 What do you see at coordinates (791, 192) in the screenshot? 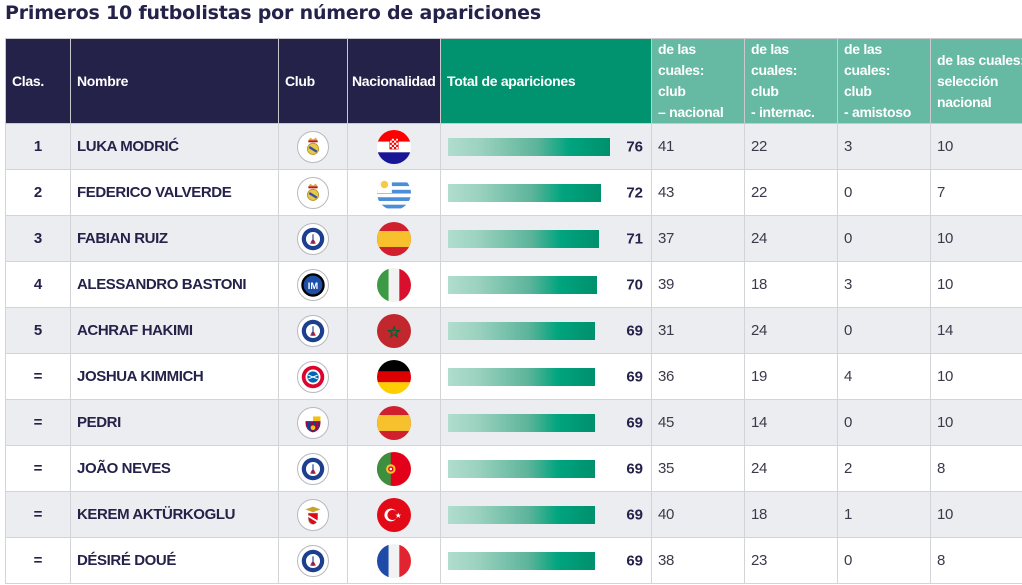
I see `club-internac-value: 22` at bounding box center [791, 192].